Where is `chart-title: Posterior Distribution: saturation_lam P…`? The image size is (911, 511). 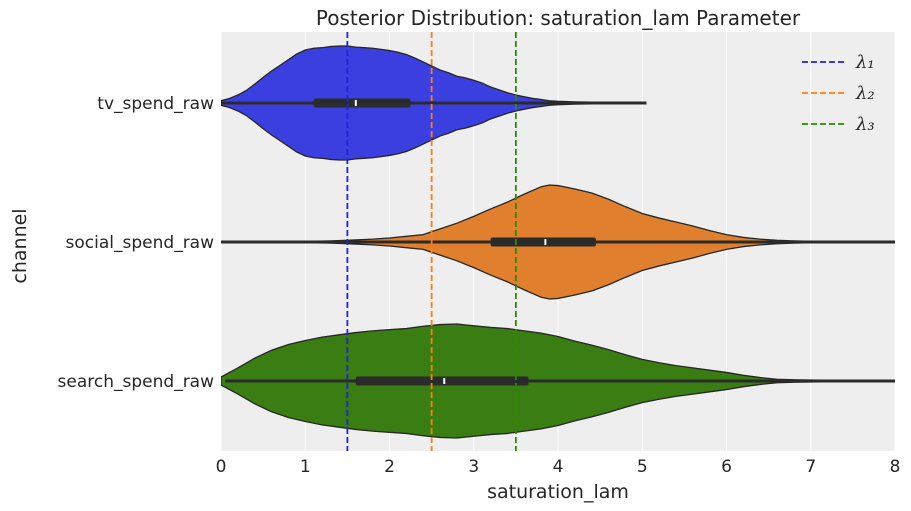
chart-title: Posterior Distribution: saturation_lam P… is located at coordinates (558, 18).